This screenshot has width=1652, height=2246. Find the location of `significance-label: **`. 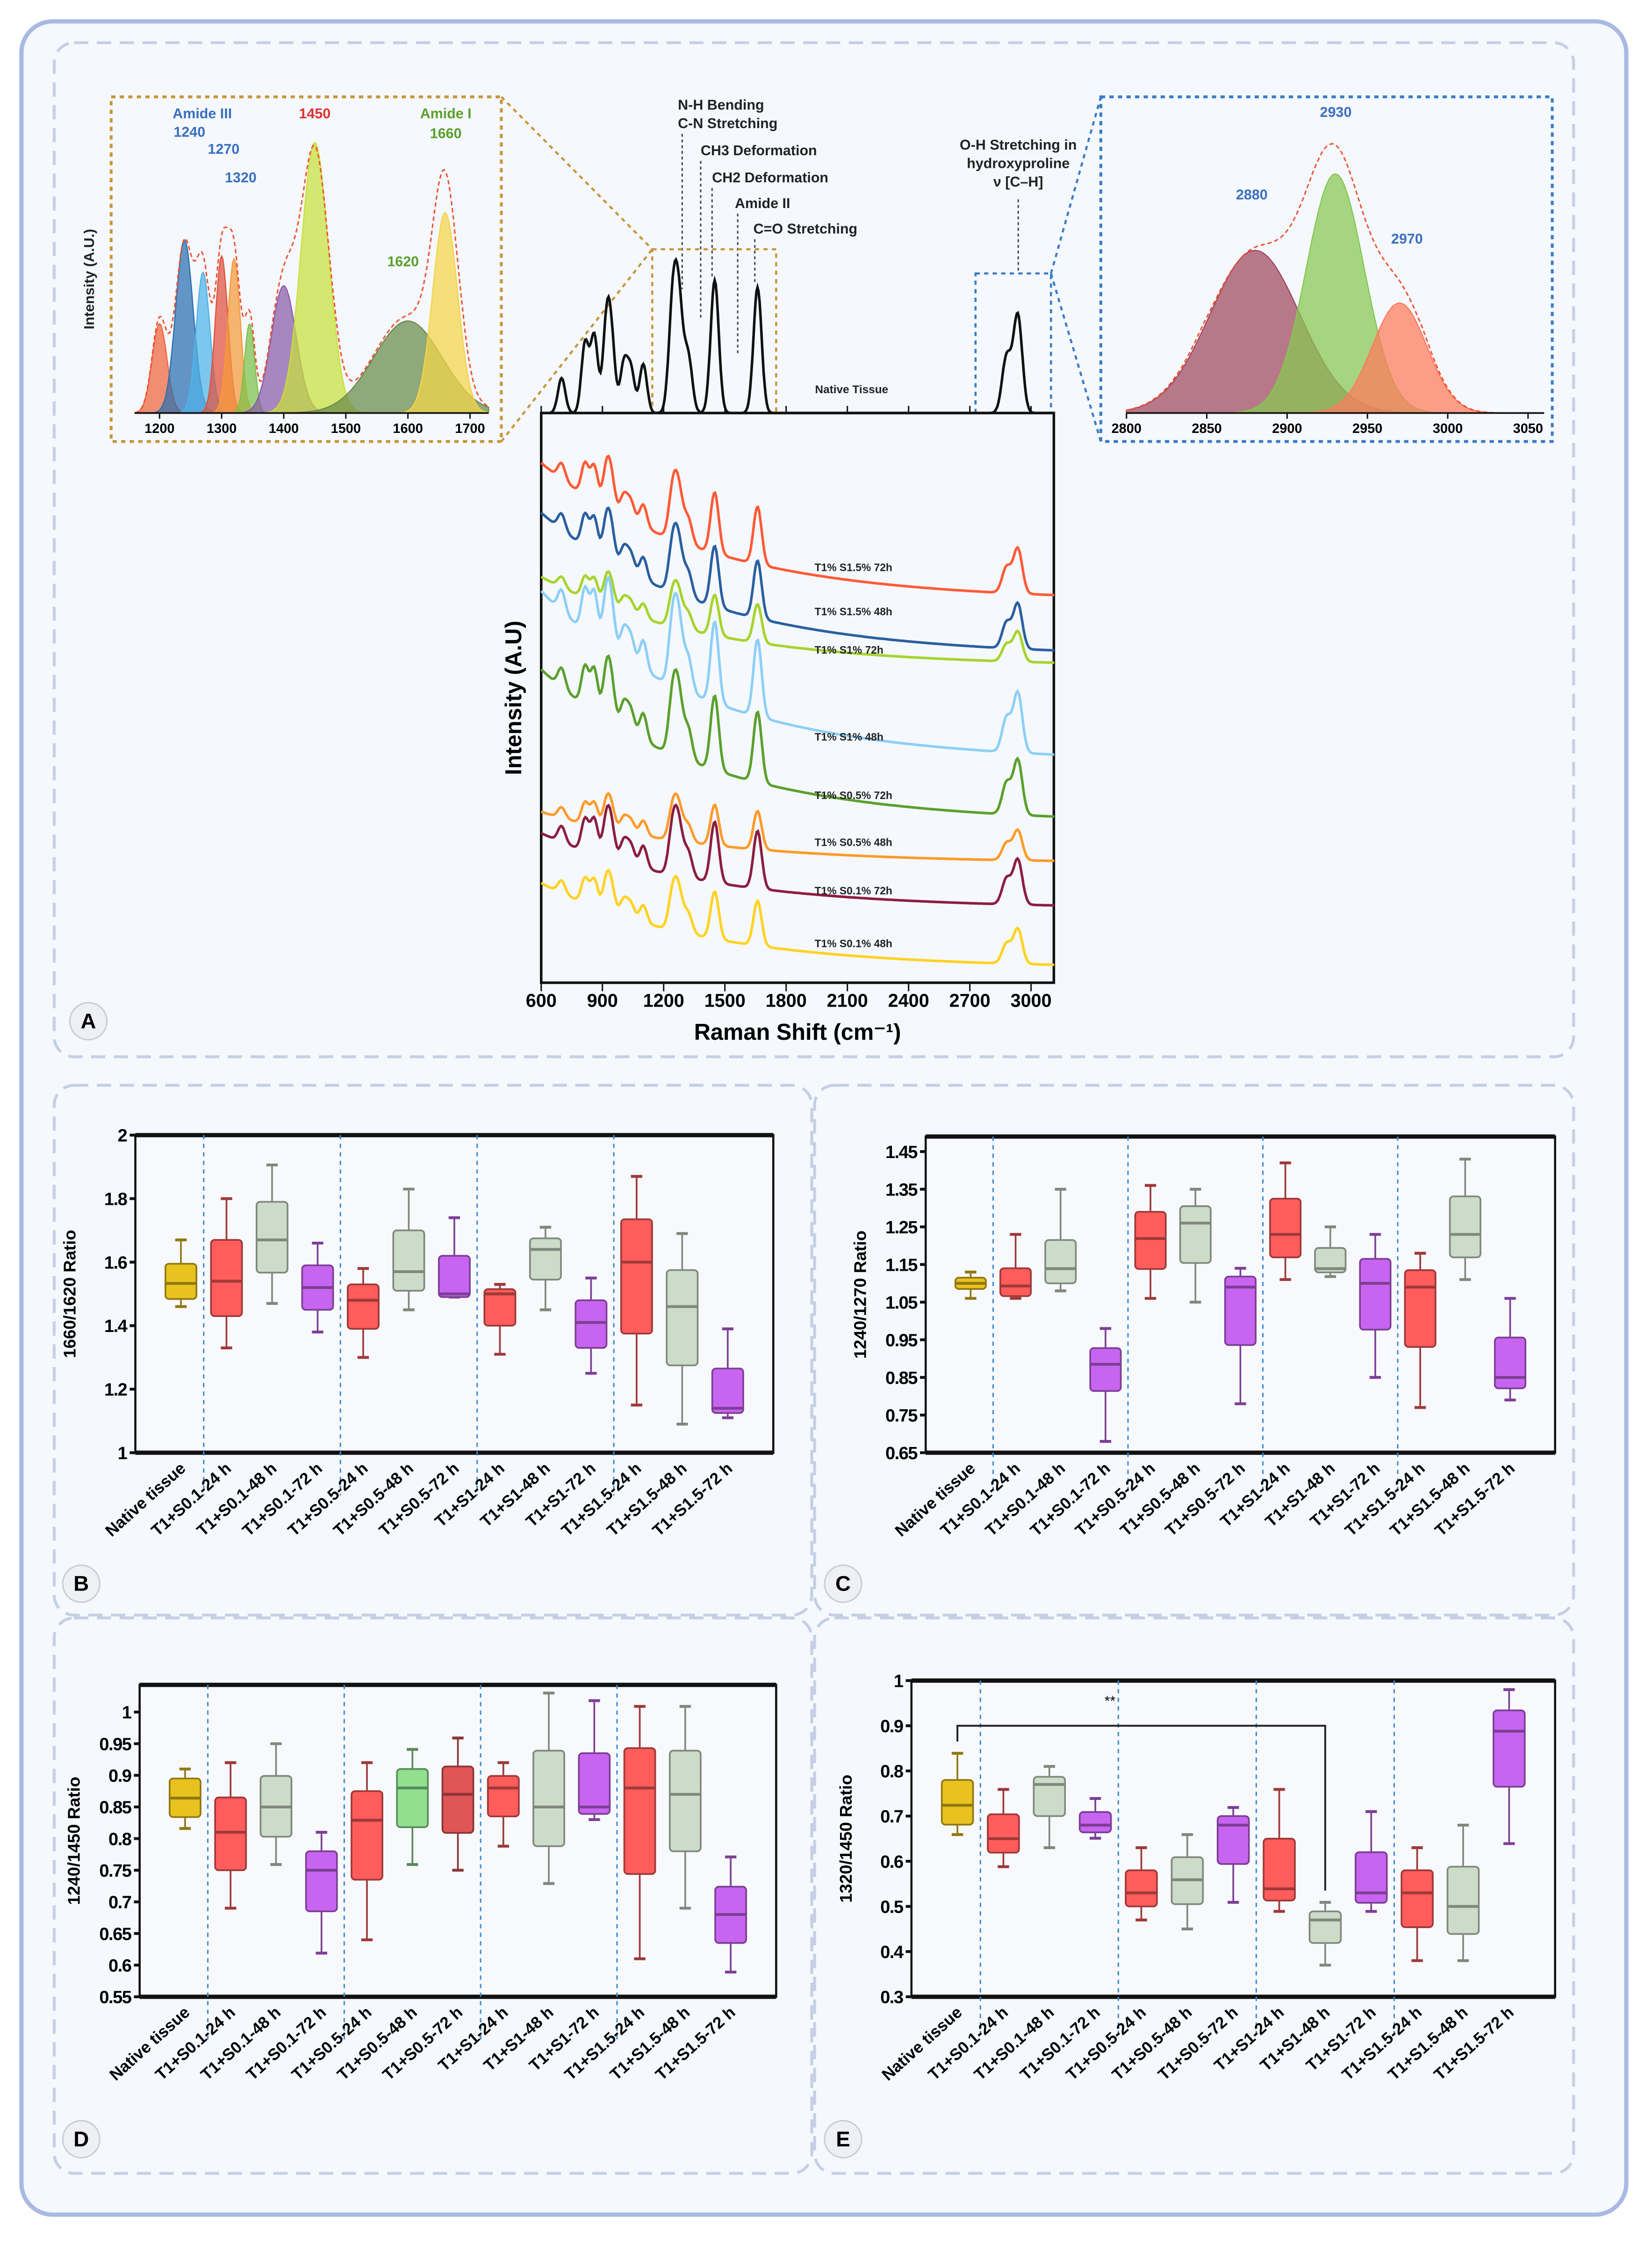

significance-label: ** is located at coordinates (1110, 1701).